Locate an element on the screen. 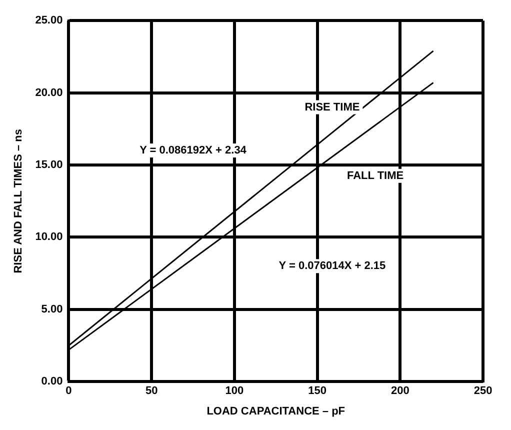 Image resolution: width=511 pixels, height=430 pixels. x-tick-label: 150 is located at coordinates (317, 391).